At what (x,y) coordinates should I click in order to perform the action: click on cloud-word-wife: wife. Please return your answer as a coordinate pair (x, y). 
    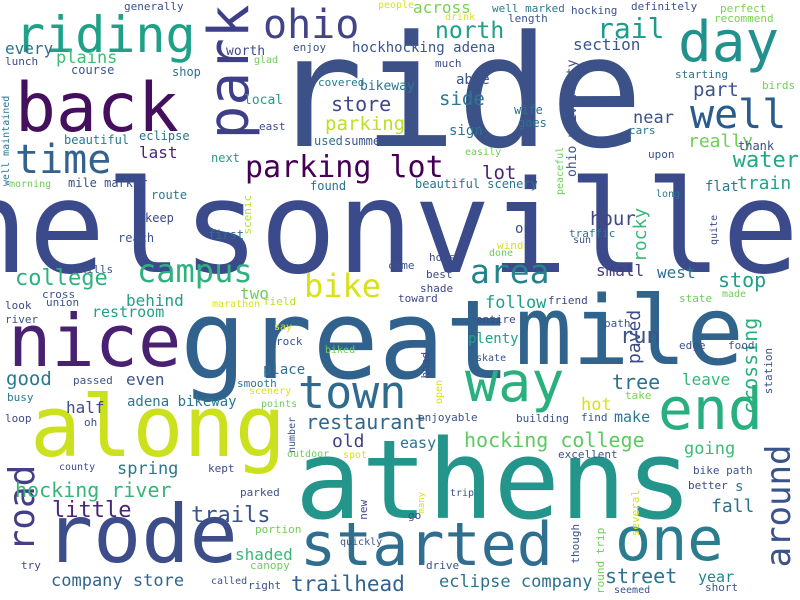
    Looking at the image, I should click on (528, 110).